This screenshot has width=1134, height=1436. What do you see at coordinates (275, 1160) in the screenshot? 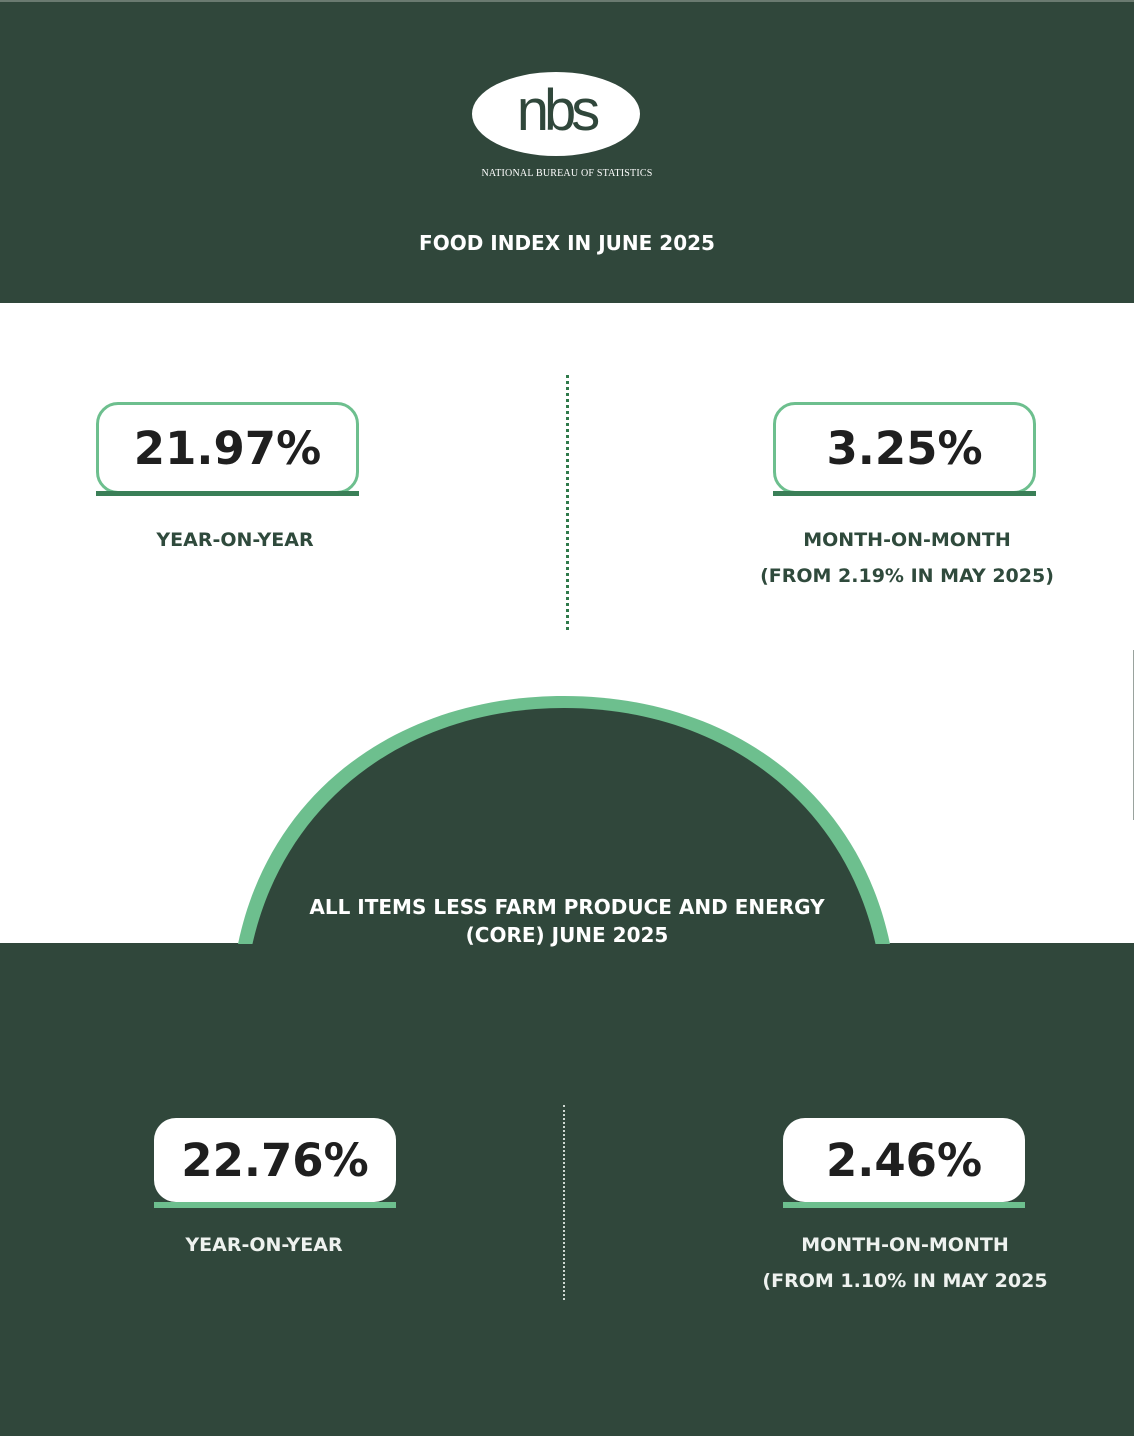
I see `core-yoy-value: 22.76%` at bounding box center [275, 1160].